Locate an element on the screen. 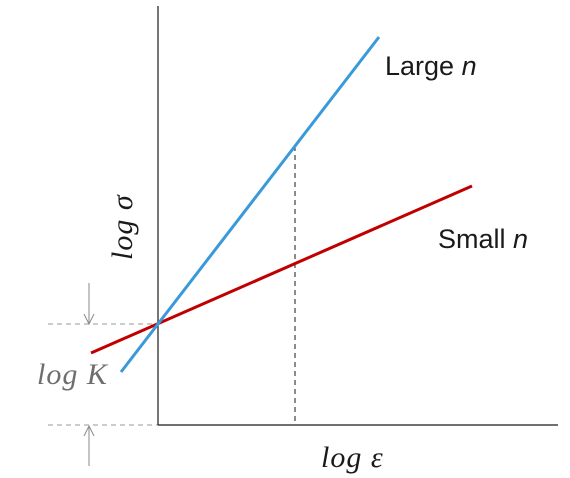 The height and width of the screenshot is (478, 570). logk-arrow-up is located at coordinates (89, 445).